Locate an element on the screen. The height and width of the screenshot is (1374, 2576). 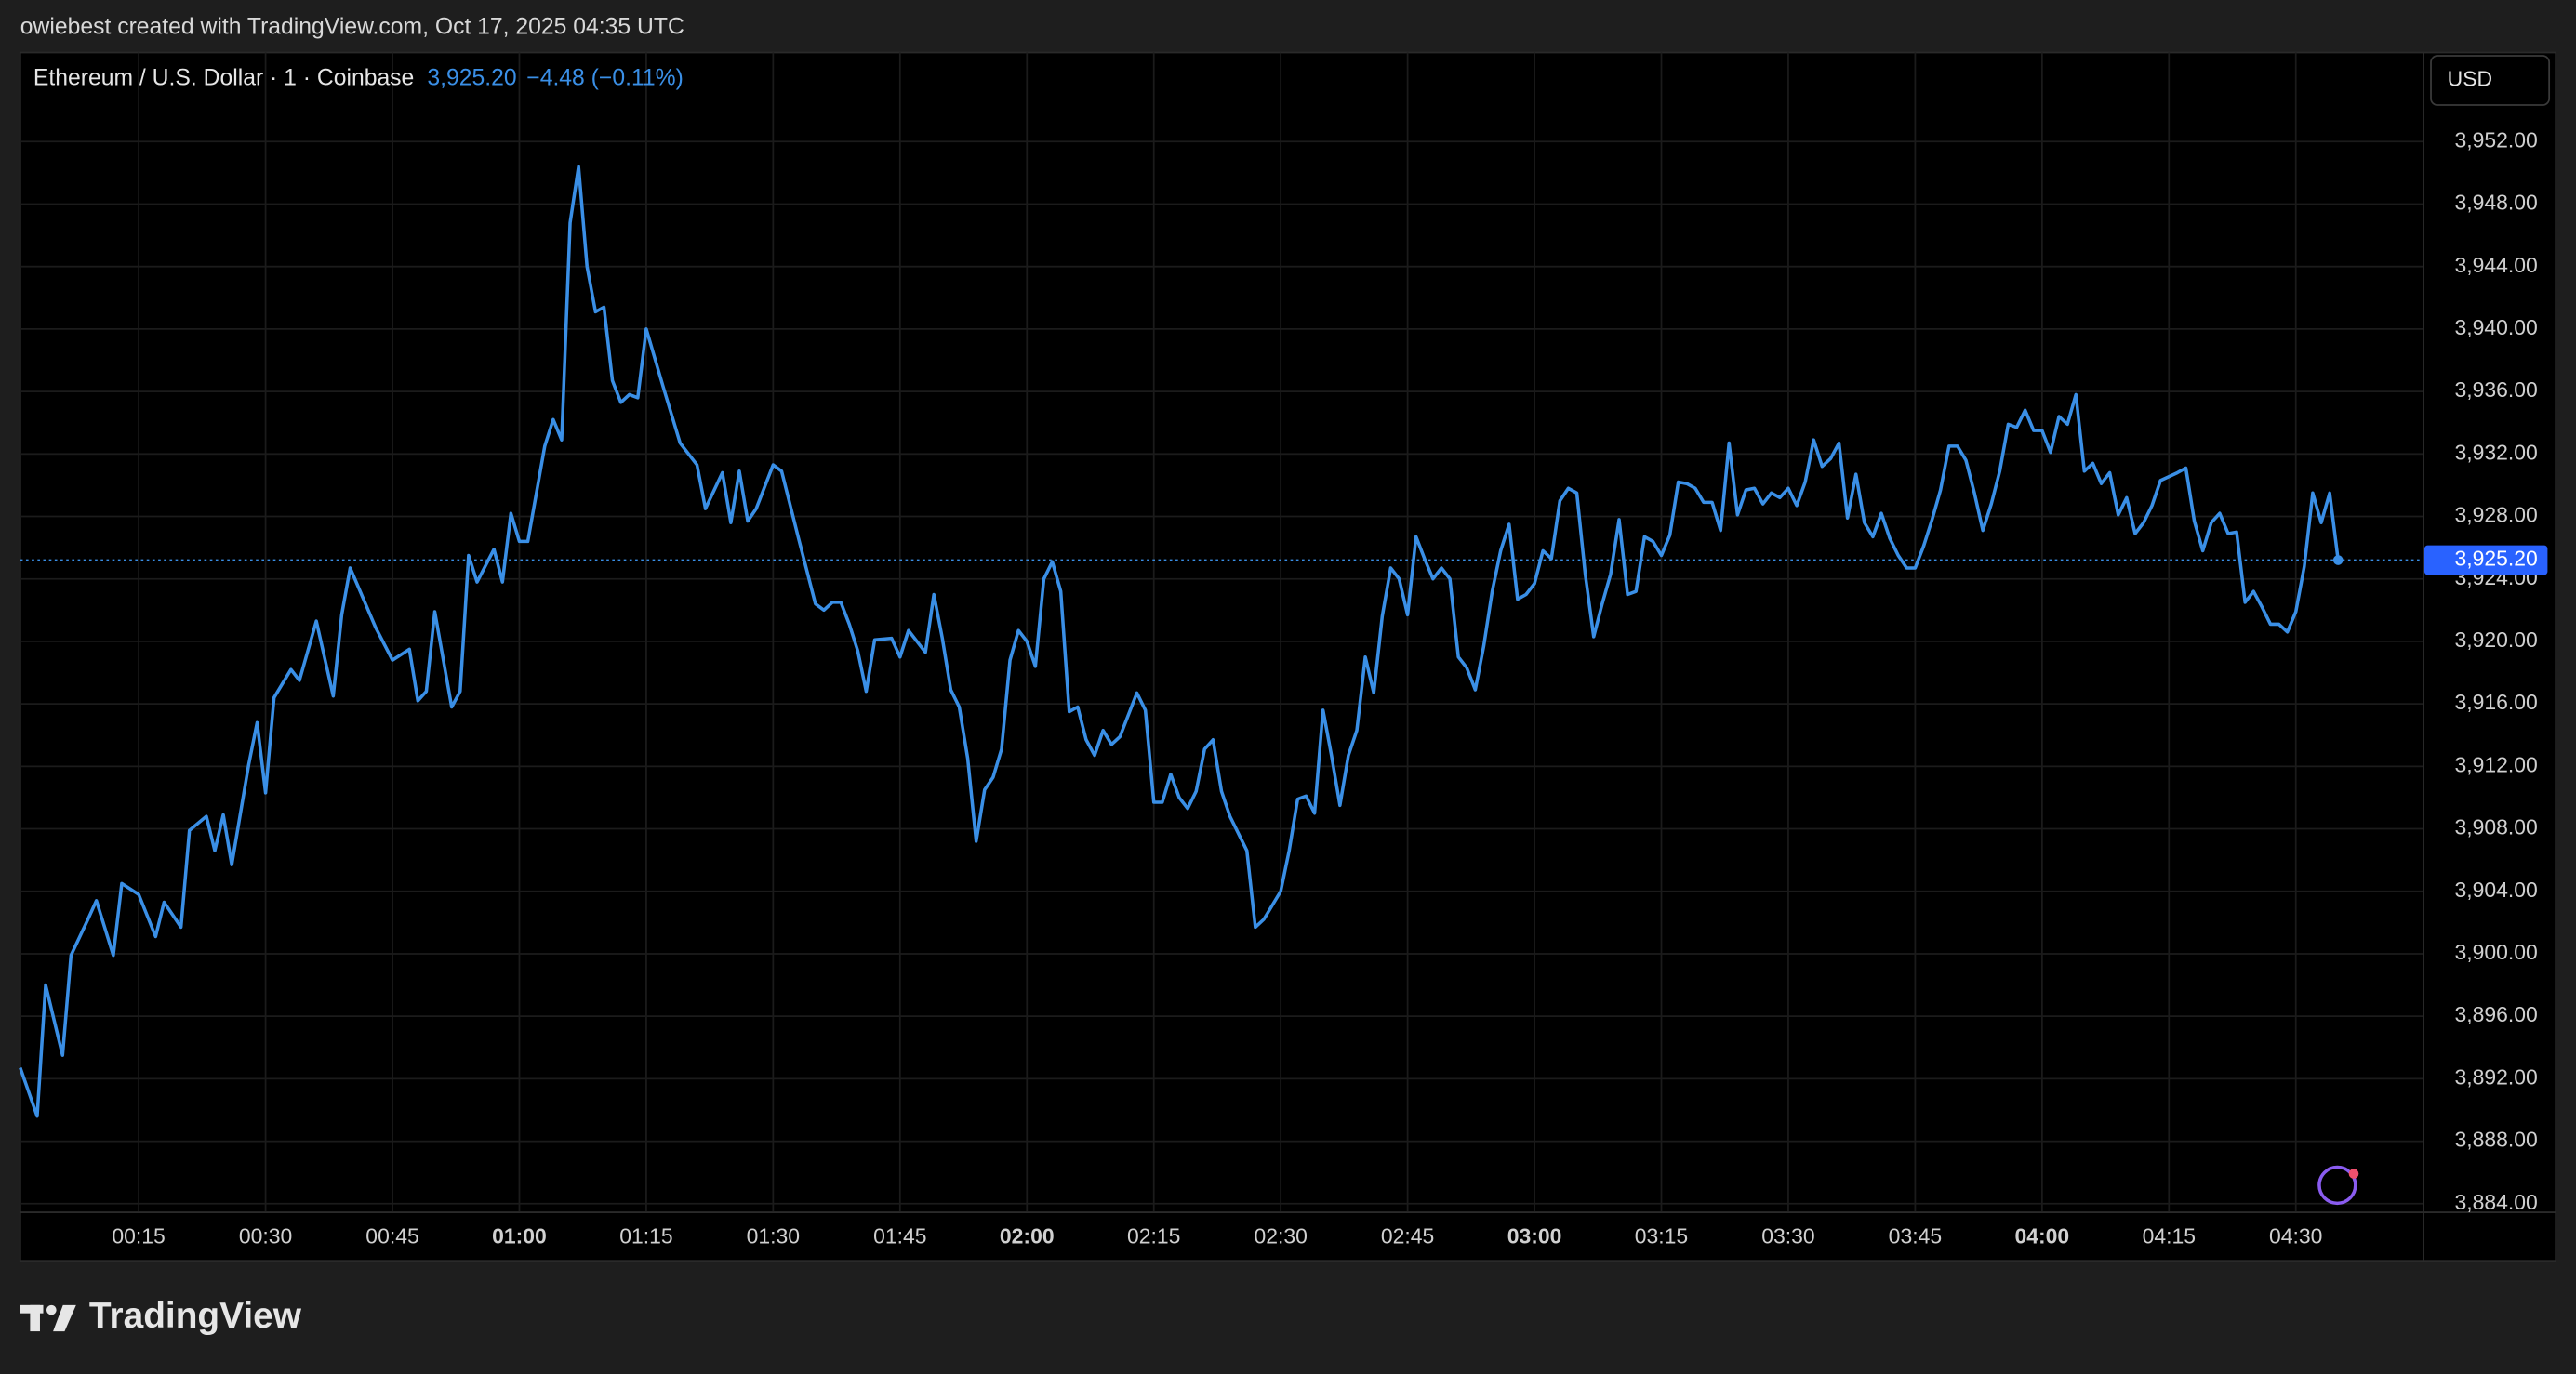
brand-name: TradingView is located at coordinates (195, 1316).